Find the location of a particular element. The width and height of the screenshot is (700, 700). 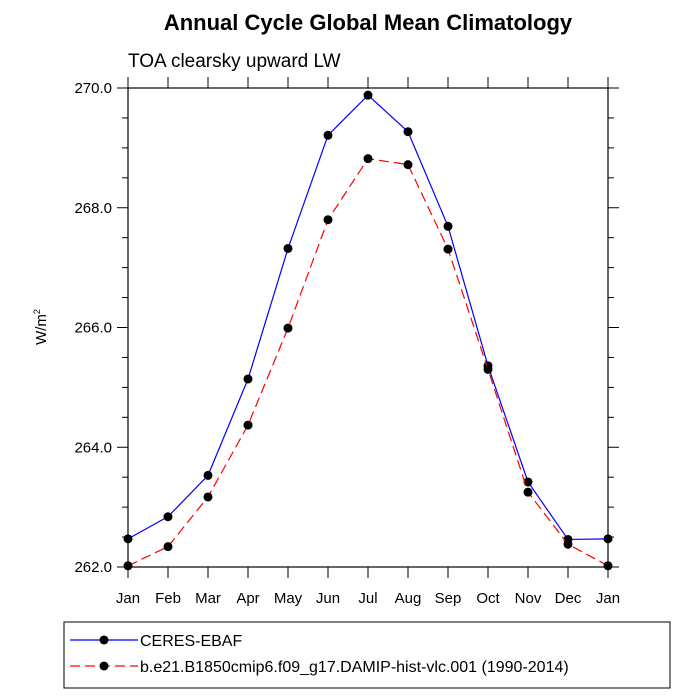

x-tick-label: Sep is located at coordinates (448, 598).